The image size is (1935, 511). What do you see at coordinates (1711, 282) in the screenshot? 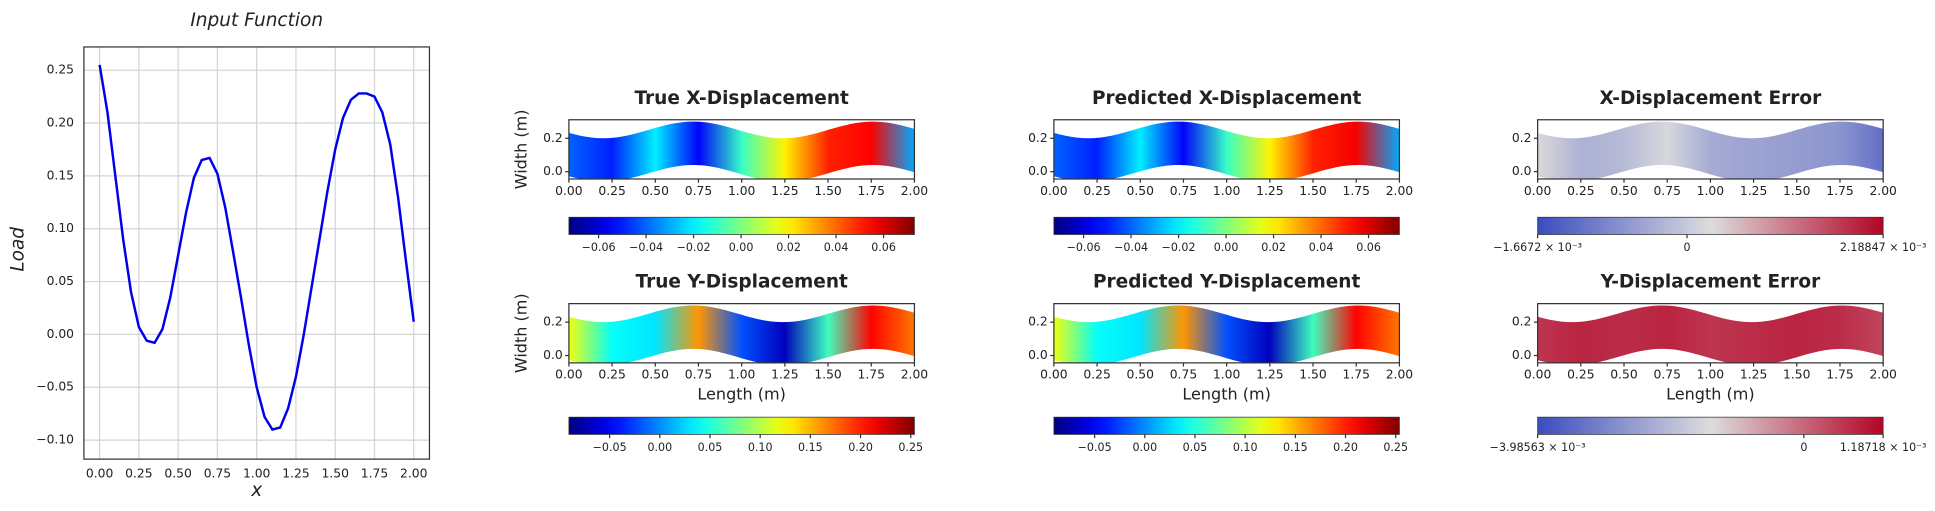
I see `chart-title: Y-Displacement Error` at bounding box center [1711, 282].